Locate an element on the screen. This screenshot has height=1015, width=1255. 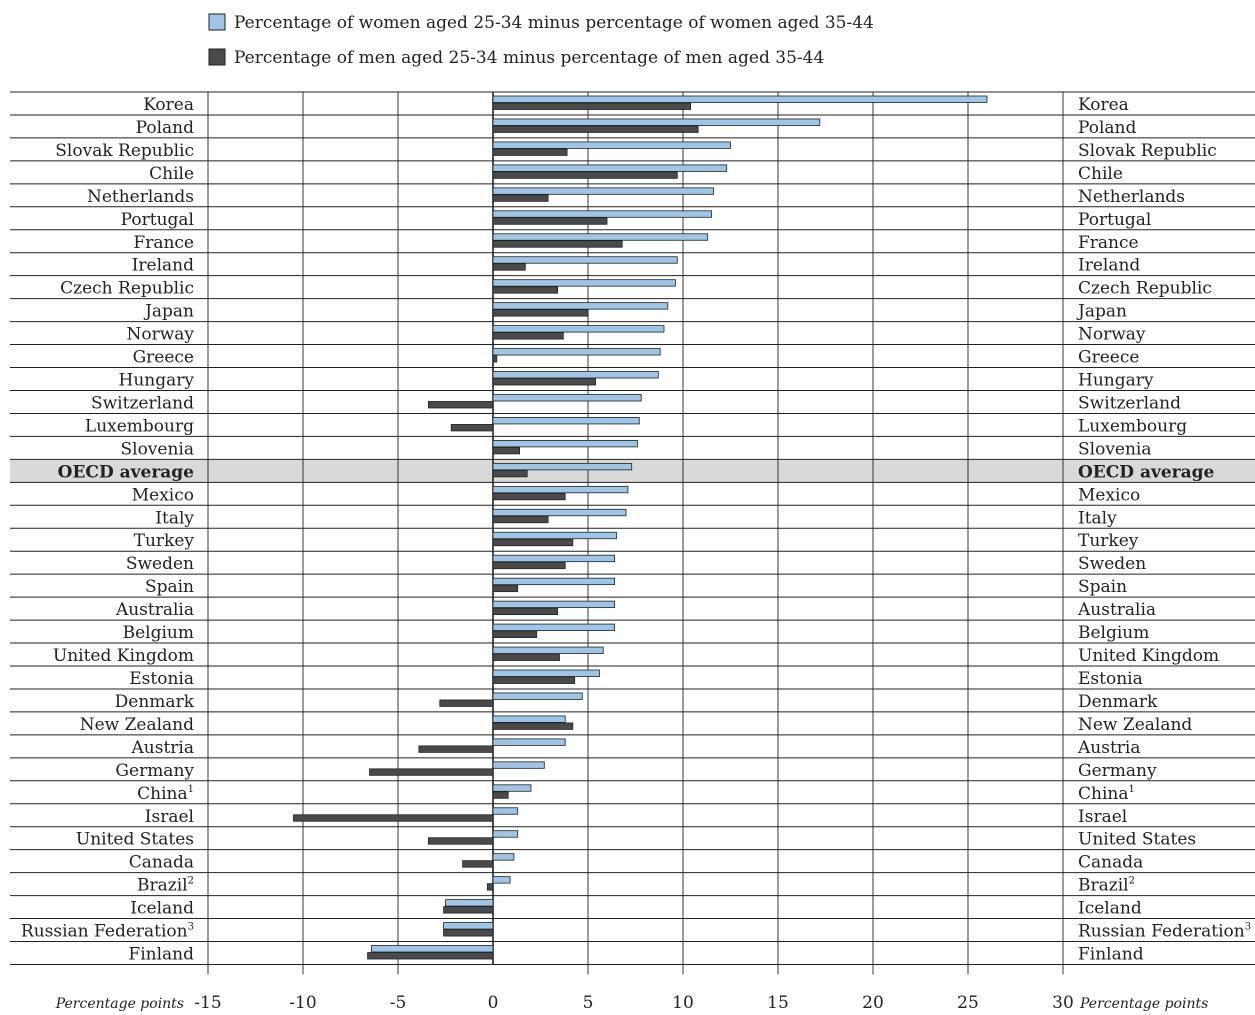
x-tick-label-2: -10 is located at coordinates (302, 1002).